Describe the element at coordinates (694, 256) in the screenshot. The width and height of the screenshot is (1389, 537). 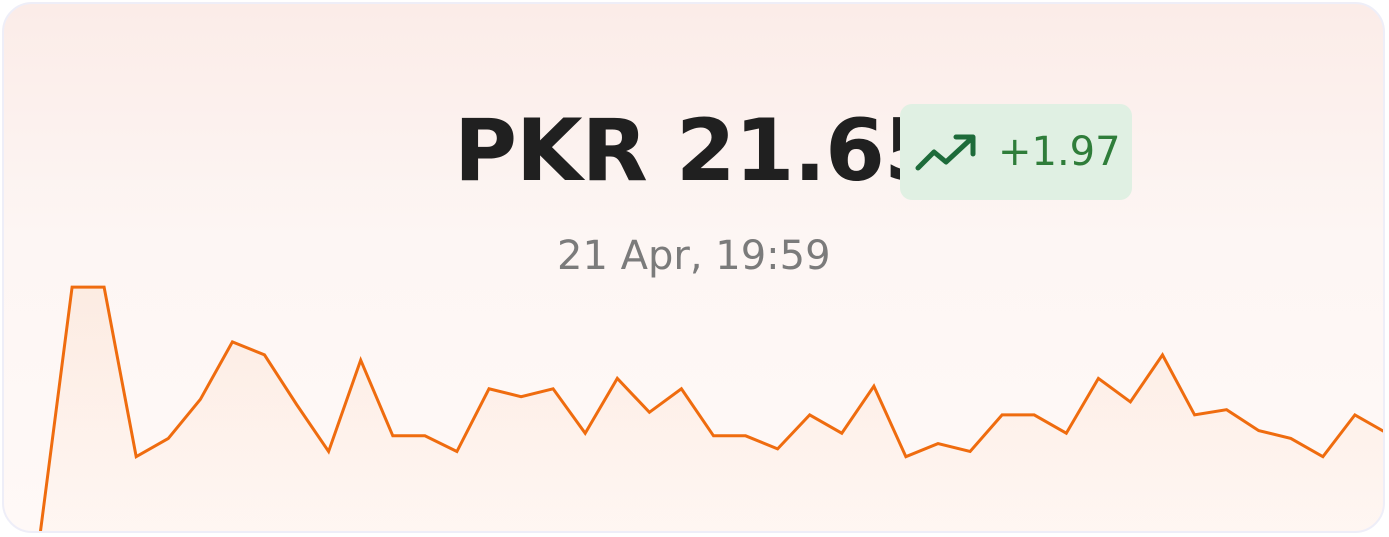
I see `timestamp: 21 Apr, 19:59` at that location.